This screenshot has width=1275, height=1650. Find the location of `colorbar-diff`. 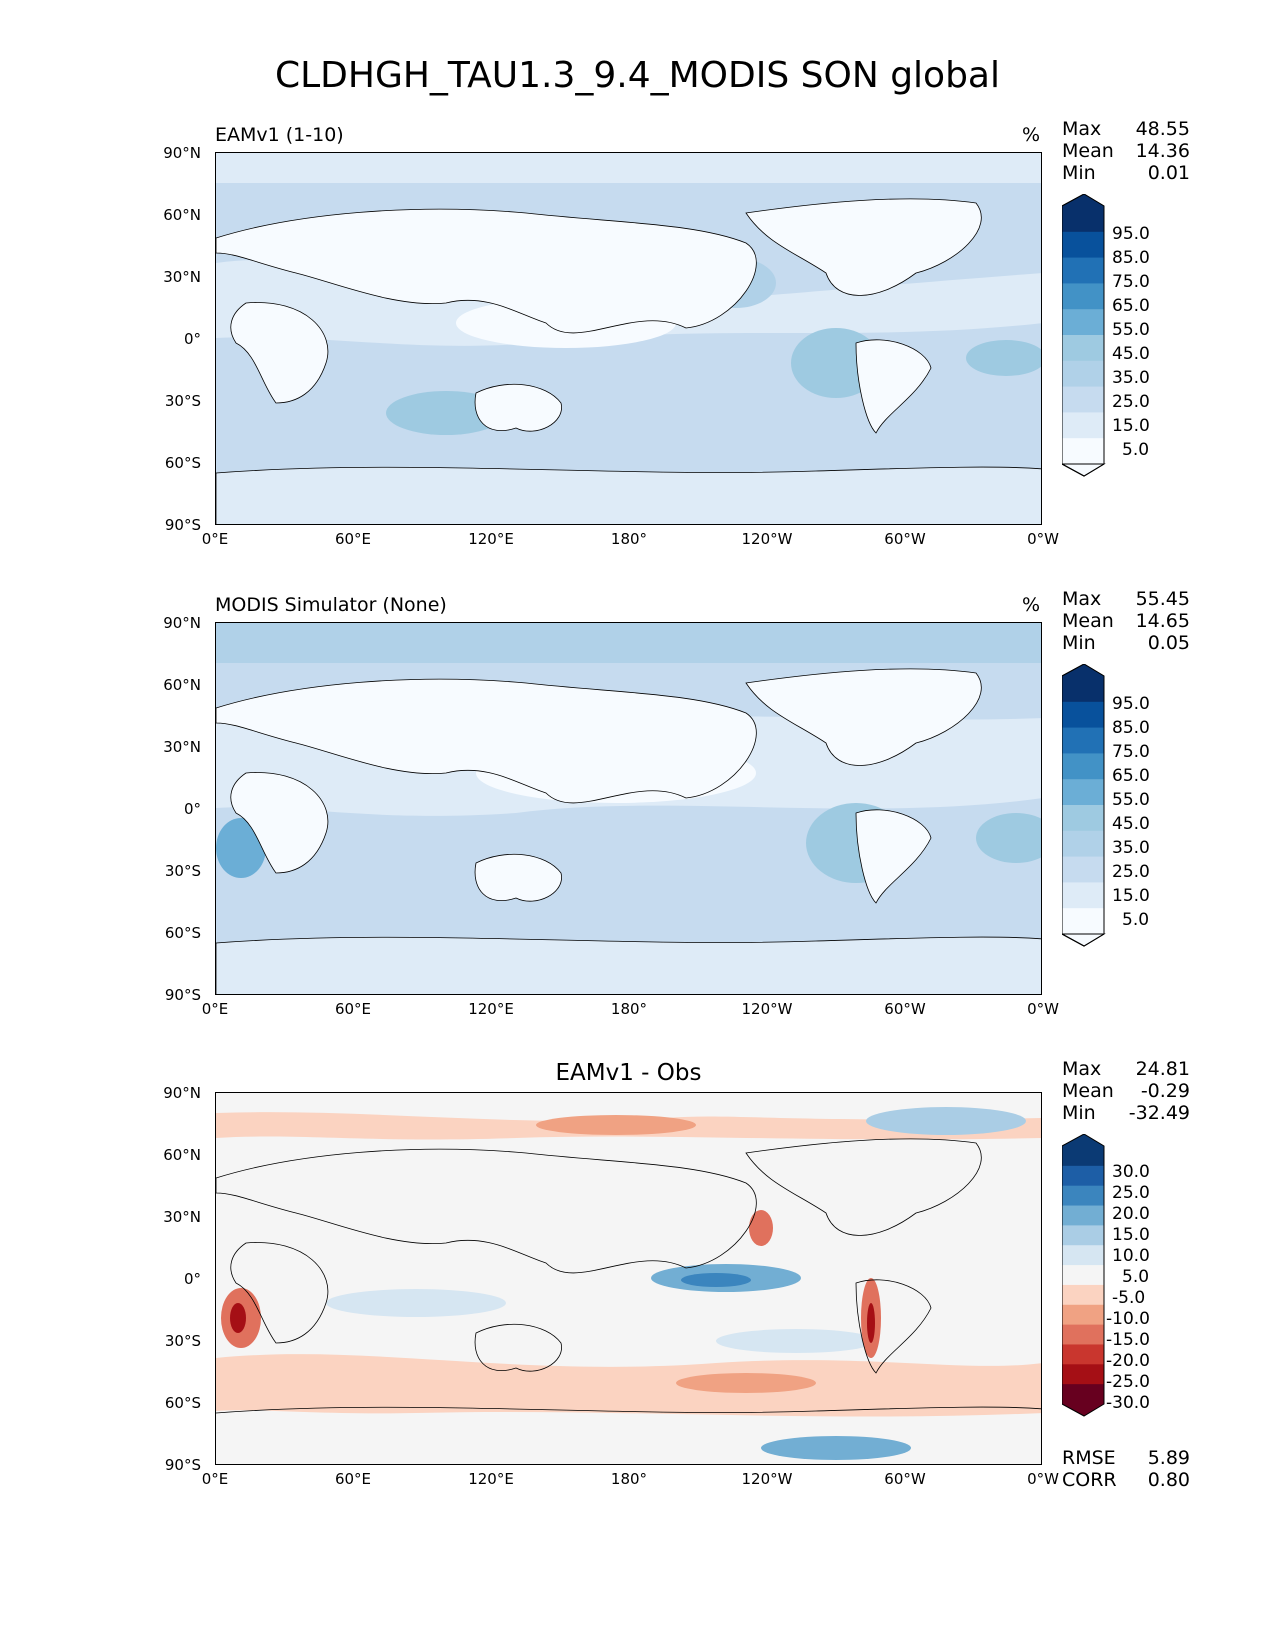

colorbar-diff is located at coordinates (1083, 1275).